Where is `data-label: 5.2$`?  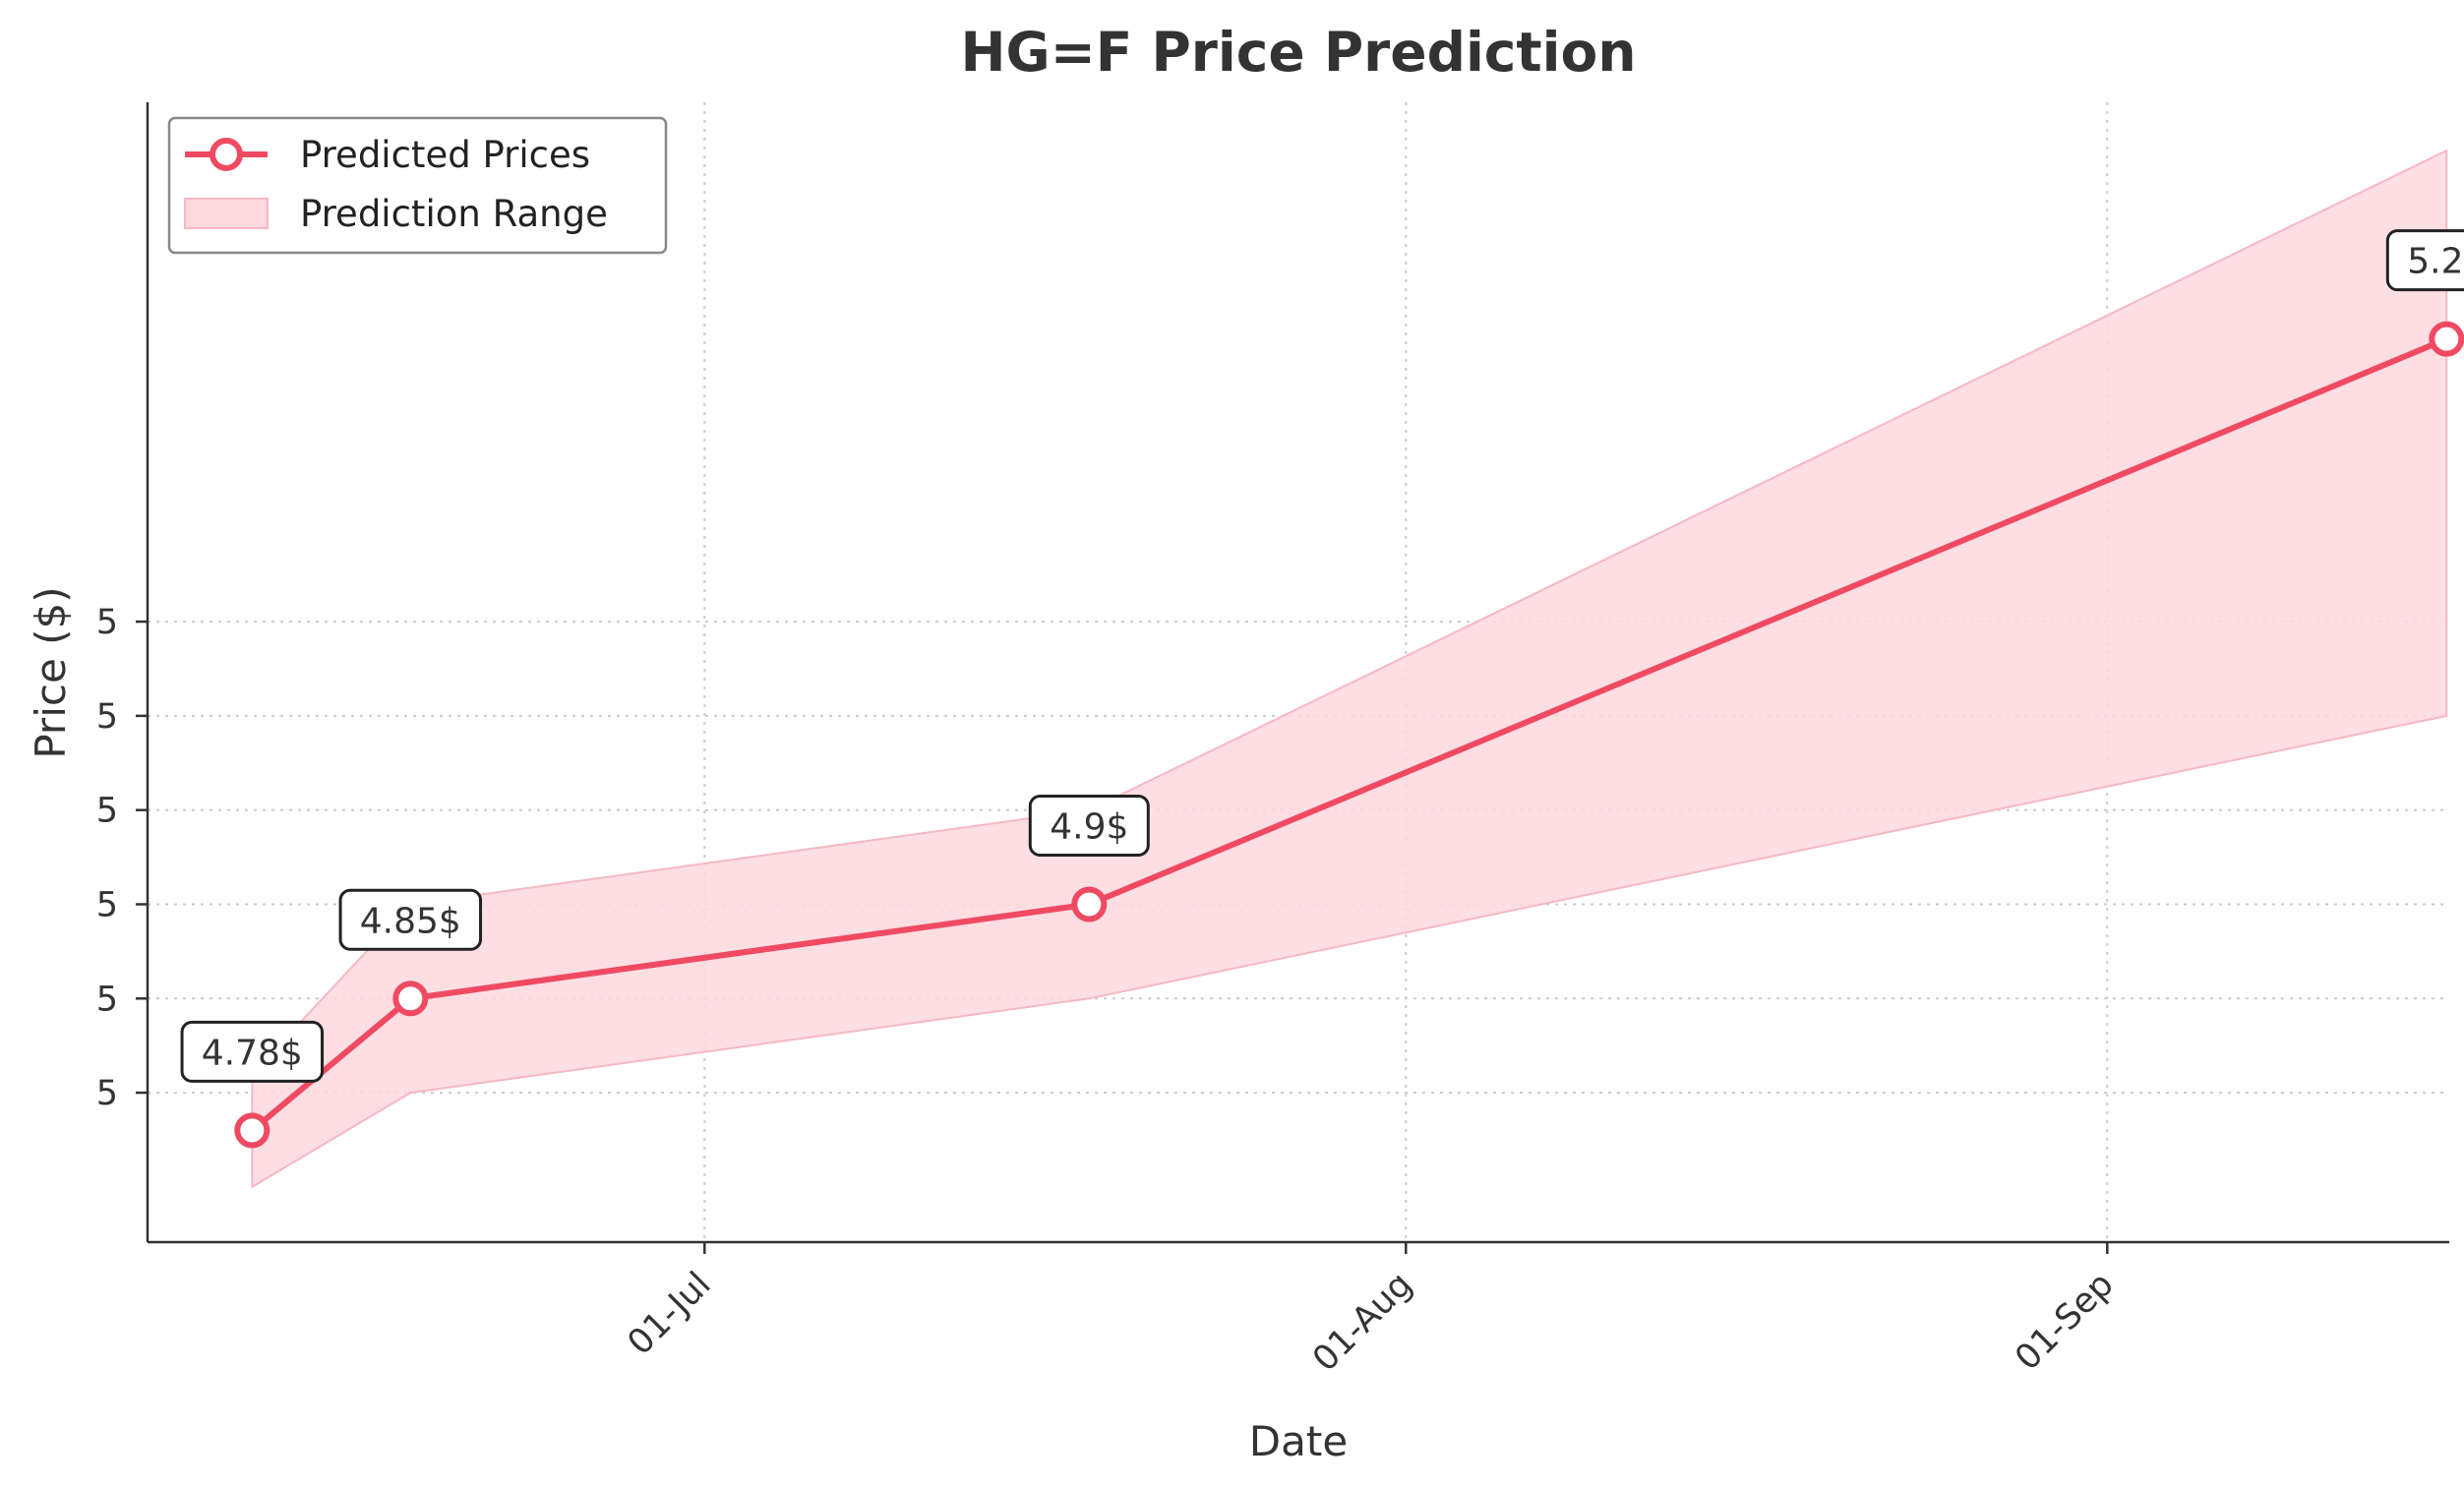 data-label: 5.2$ is located at coordinates (2435, 262).